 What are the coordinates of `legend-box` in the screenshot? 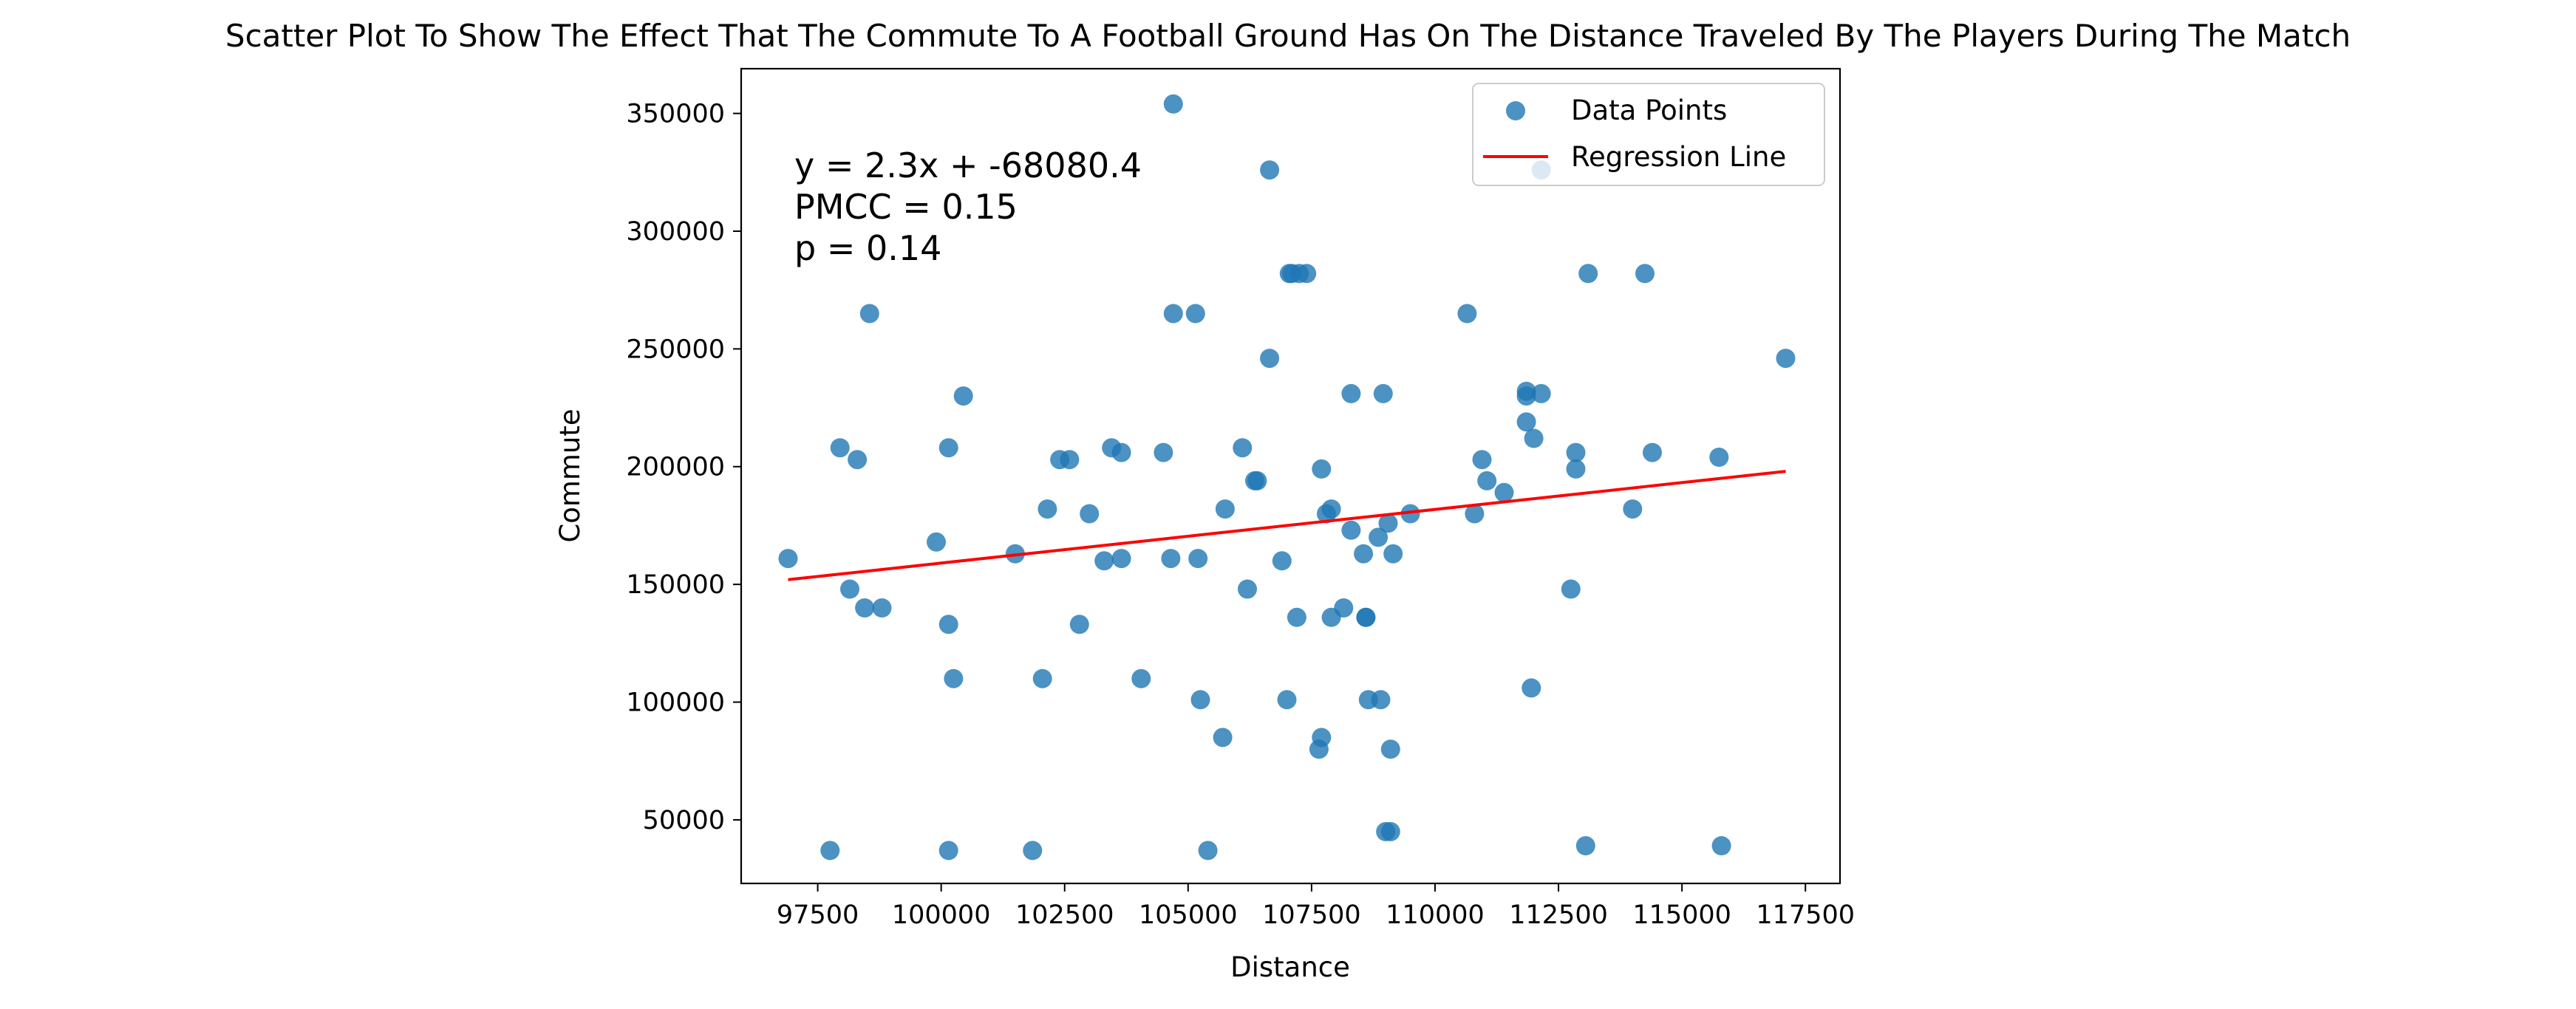 It's located at (1648, 134).